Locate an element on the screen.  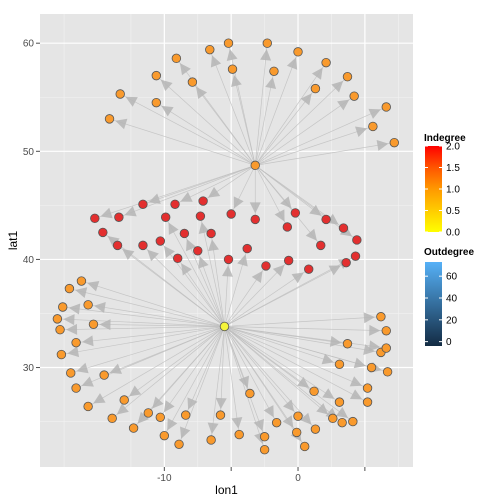
legend-indegree-label: 0.0 is located at coordinates (453, 233).